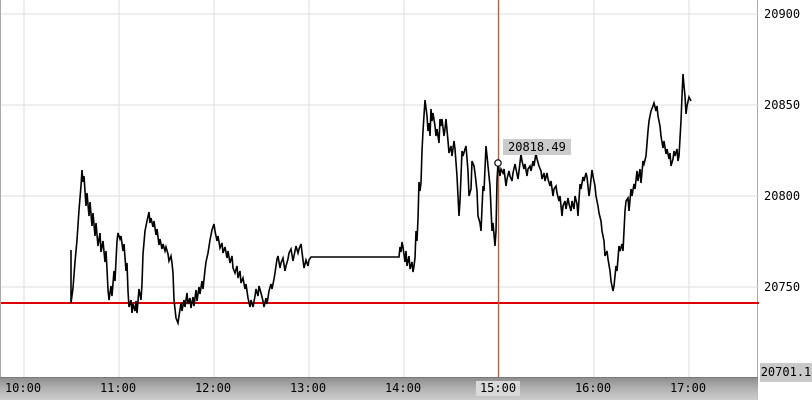 The height and width of the screenshot is (400, 812). I want to click on time-tick-label: 12:00, so click(213, 388).